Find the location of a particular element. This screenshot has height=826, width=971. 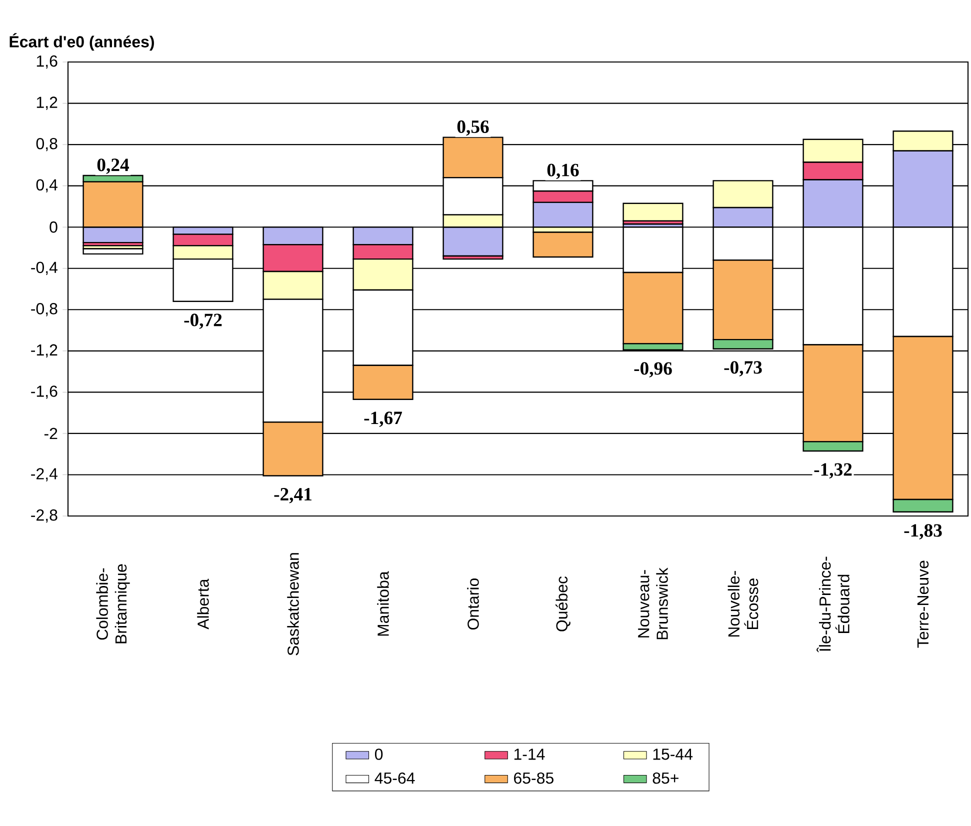

text: -0,73 is located at coordinates (743, 368).